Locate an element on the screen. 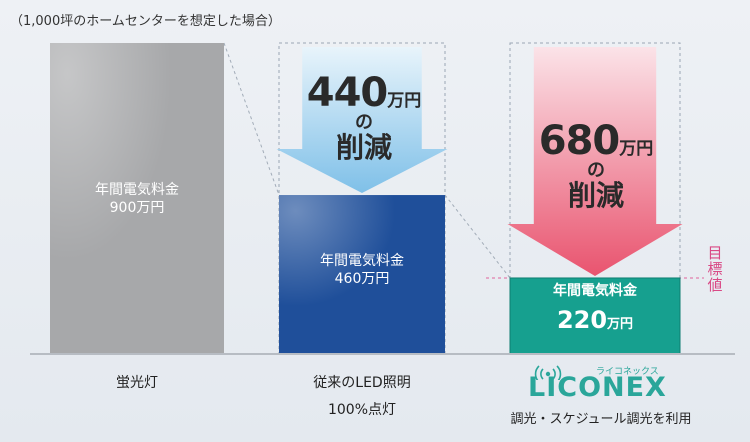  category-label-conventional-led: 従来のLED照明 100%点灯 is located at coordinates (362, 396).